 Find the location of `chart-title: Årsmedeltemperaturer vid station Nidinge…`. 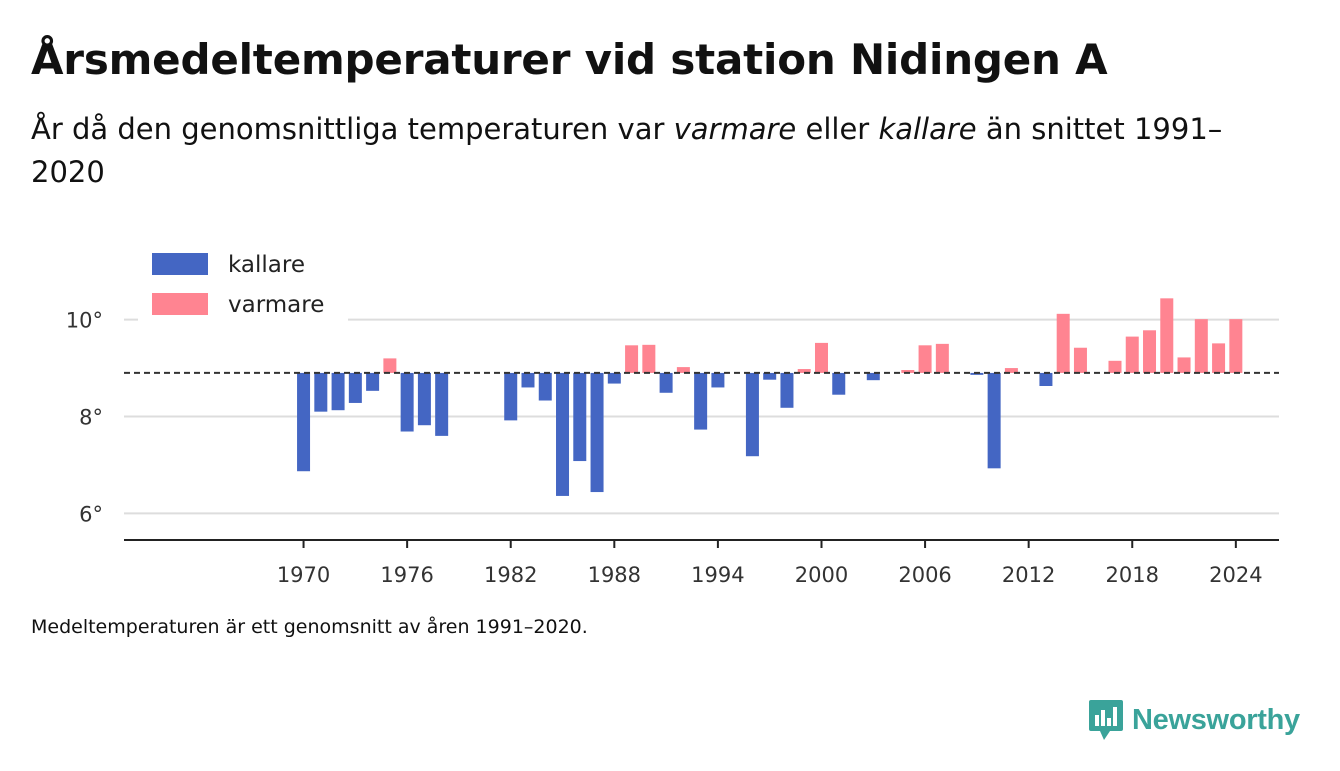

chart-title: Årsmedeltemperaturer vid station Nidinge… is located at coordinates (569, 59).